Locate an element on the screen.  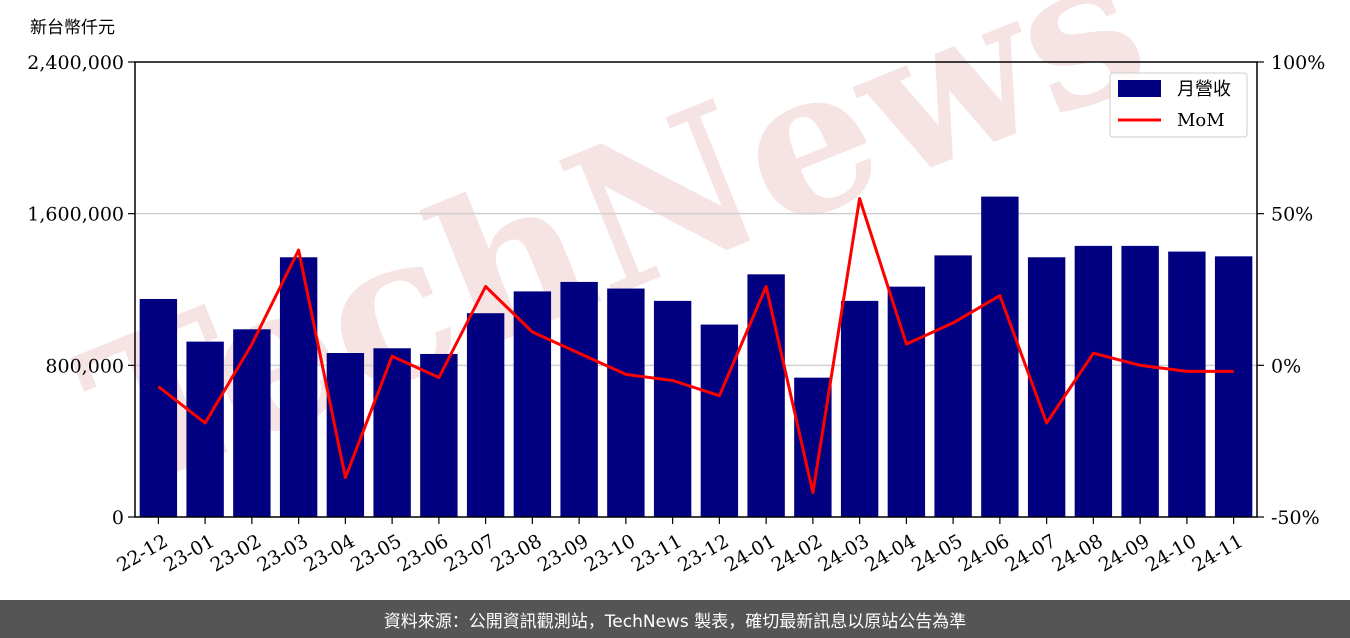
x-tick-label: 24-09 is located at coordinates (1124, 553).